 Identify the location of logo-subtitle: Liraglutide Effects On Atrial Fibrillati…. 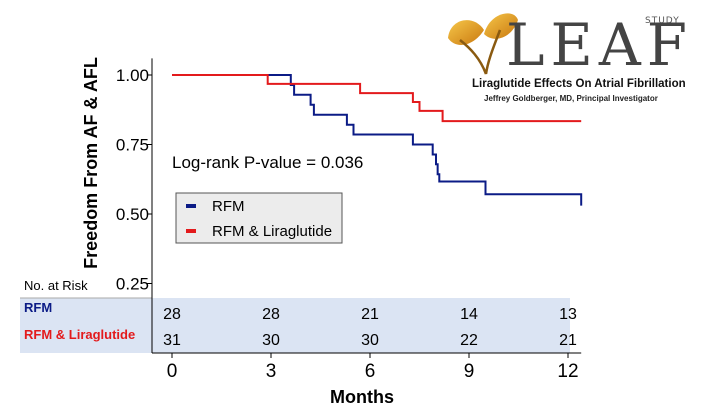
(579, 84).